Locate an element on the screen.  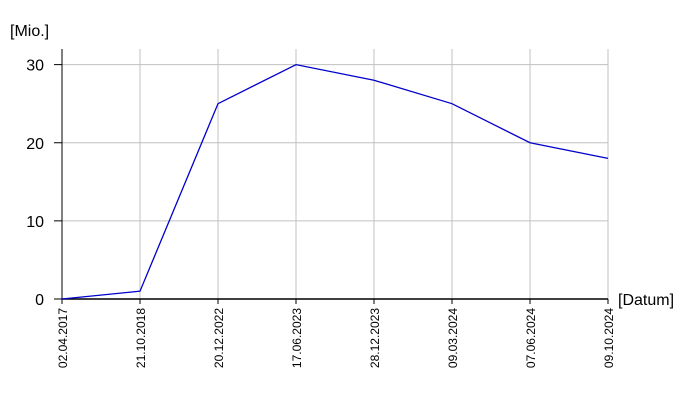
x-tick-label: 21.10.2018 is located at coordinates (141, 338).